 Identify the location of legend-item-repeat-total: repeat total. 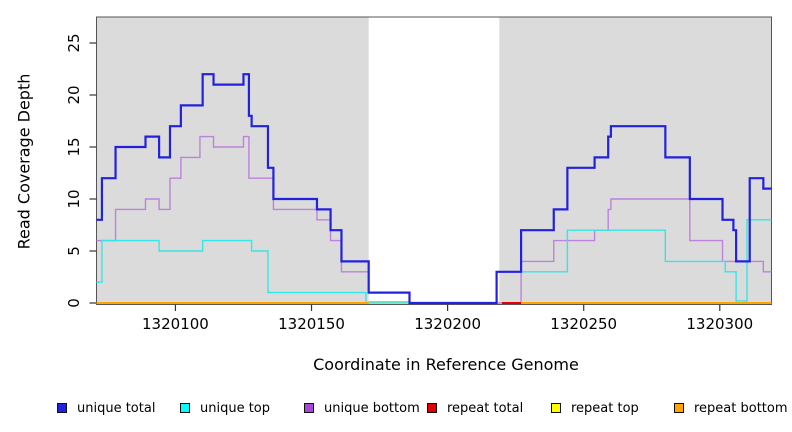
(475, 408).